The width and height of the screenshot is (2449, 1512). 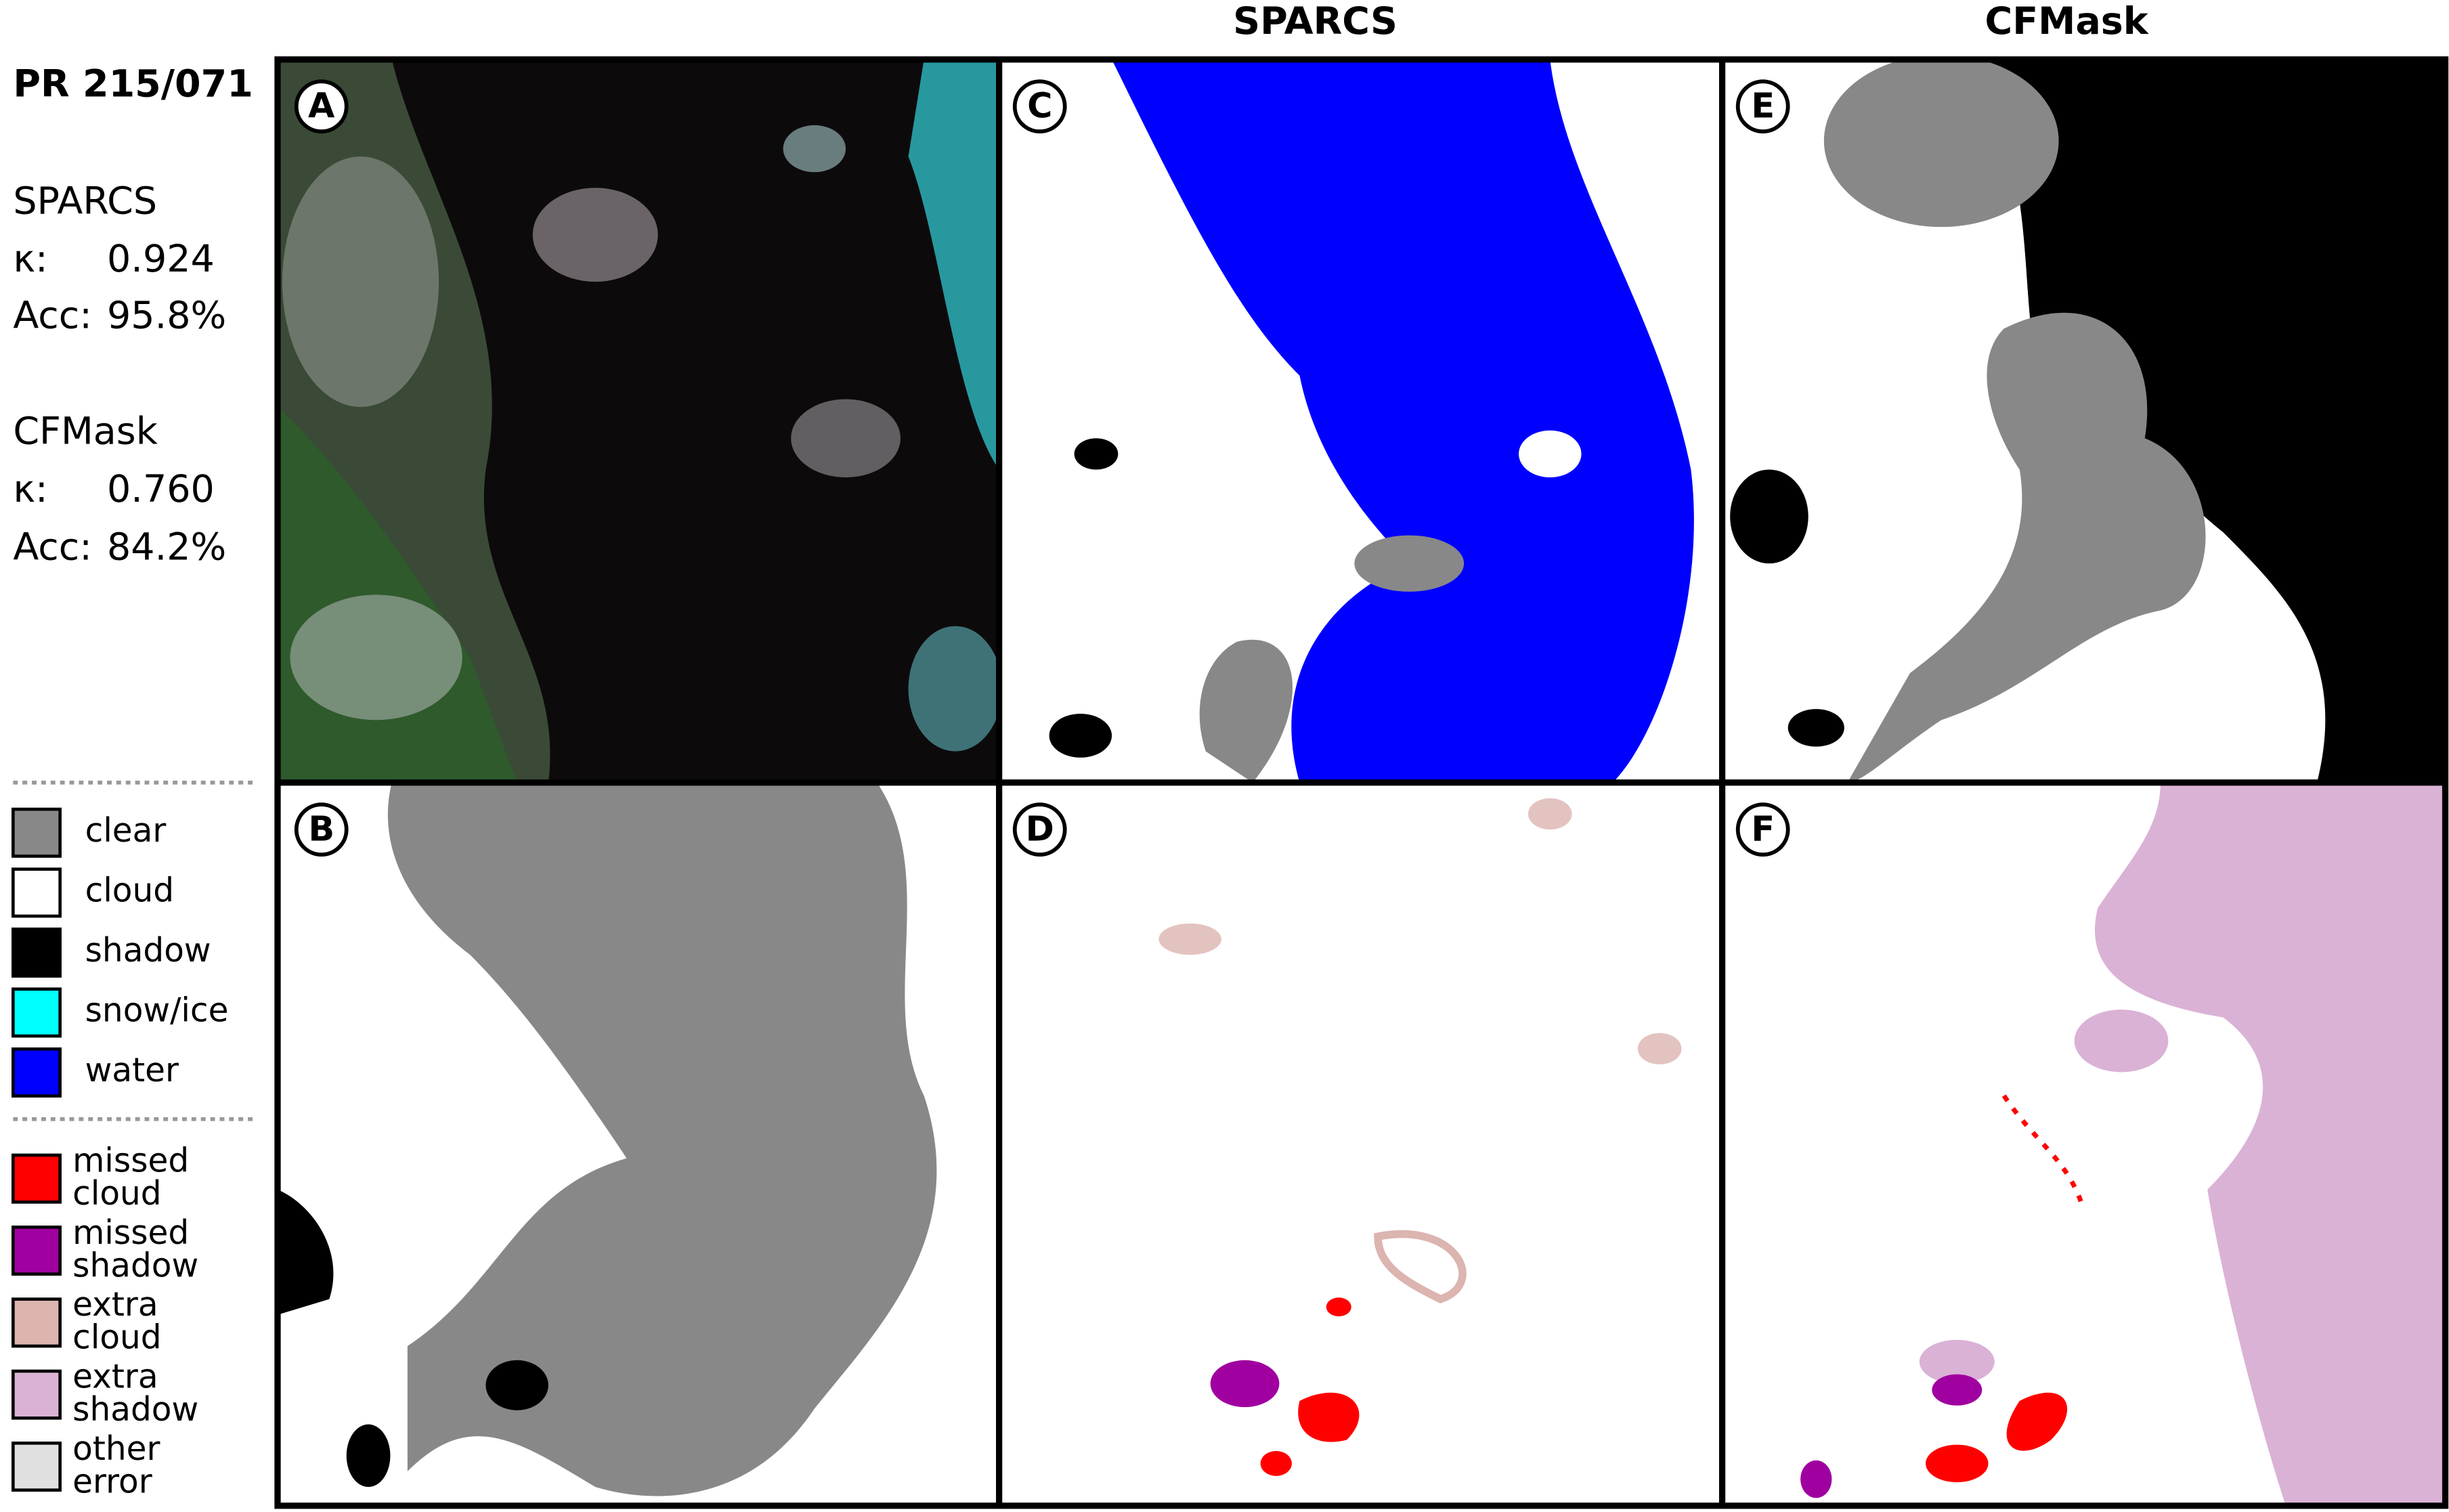 I want to click on panel-letter: B, so click(x=321, y=828).